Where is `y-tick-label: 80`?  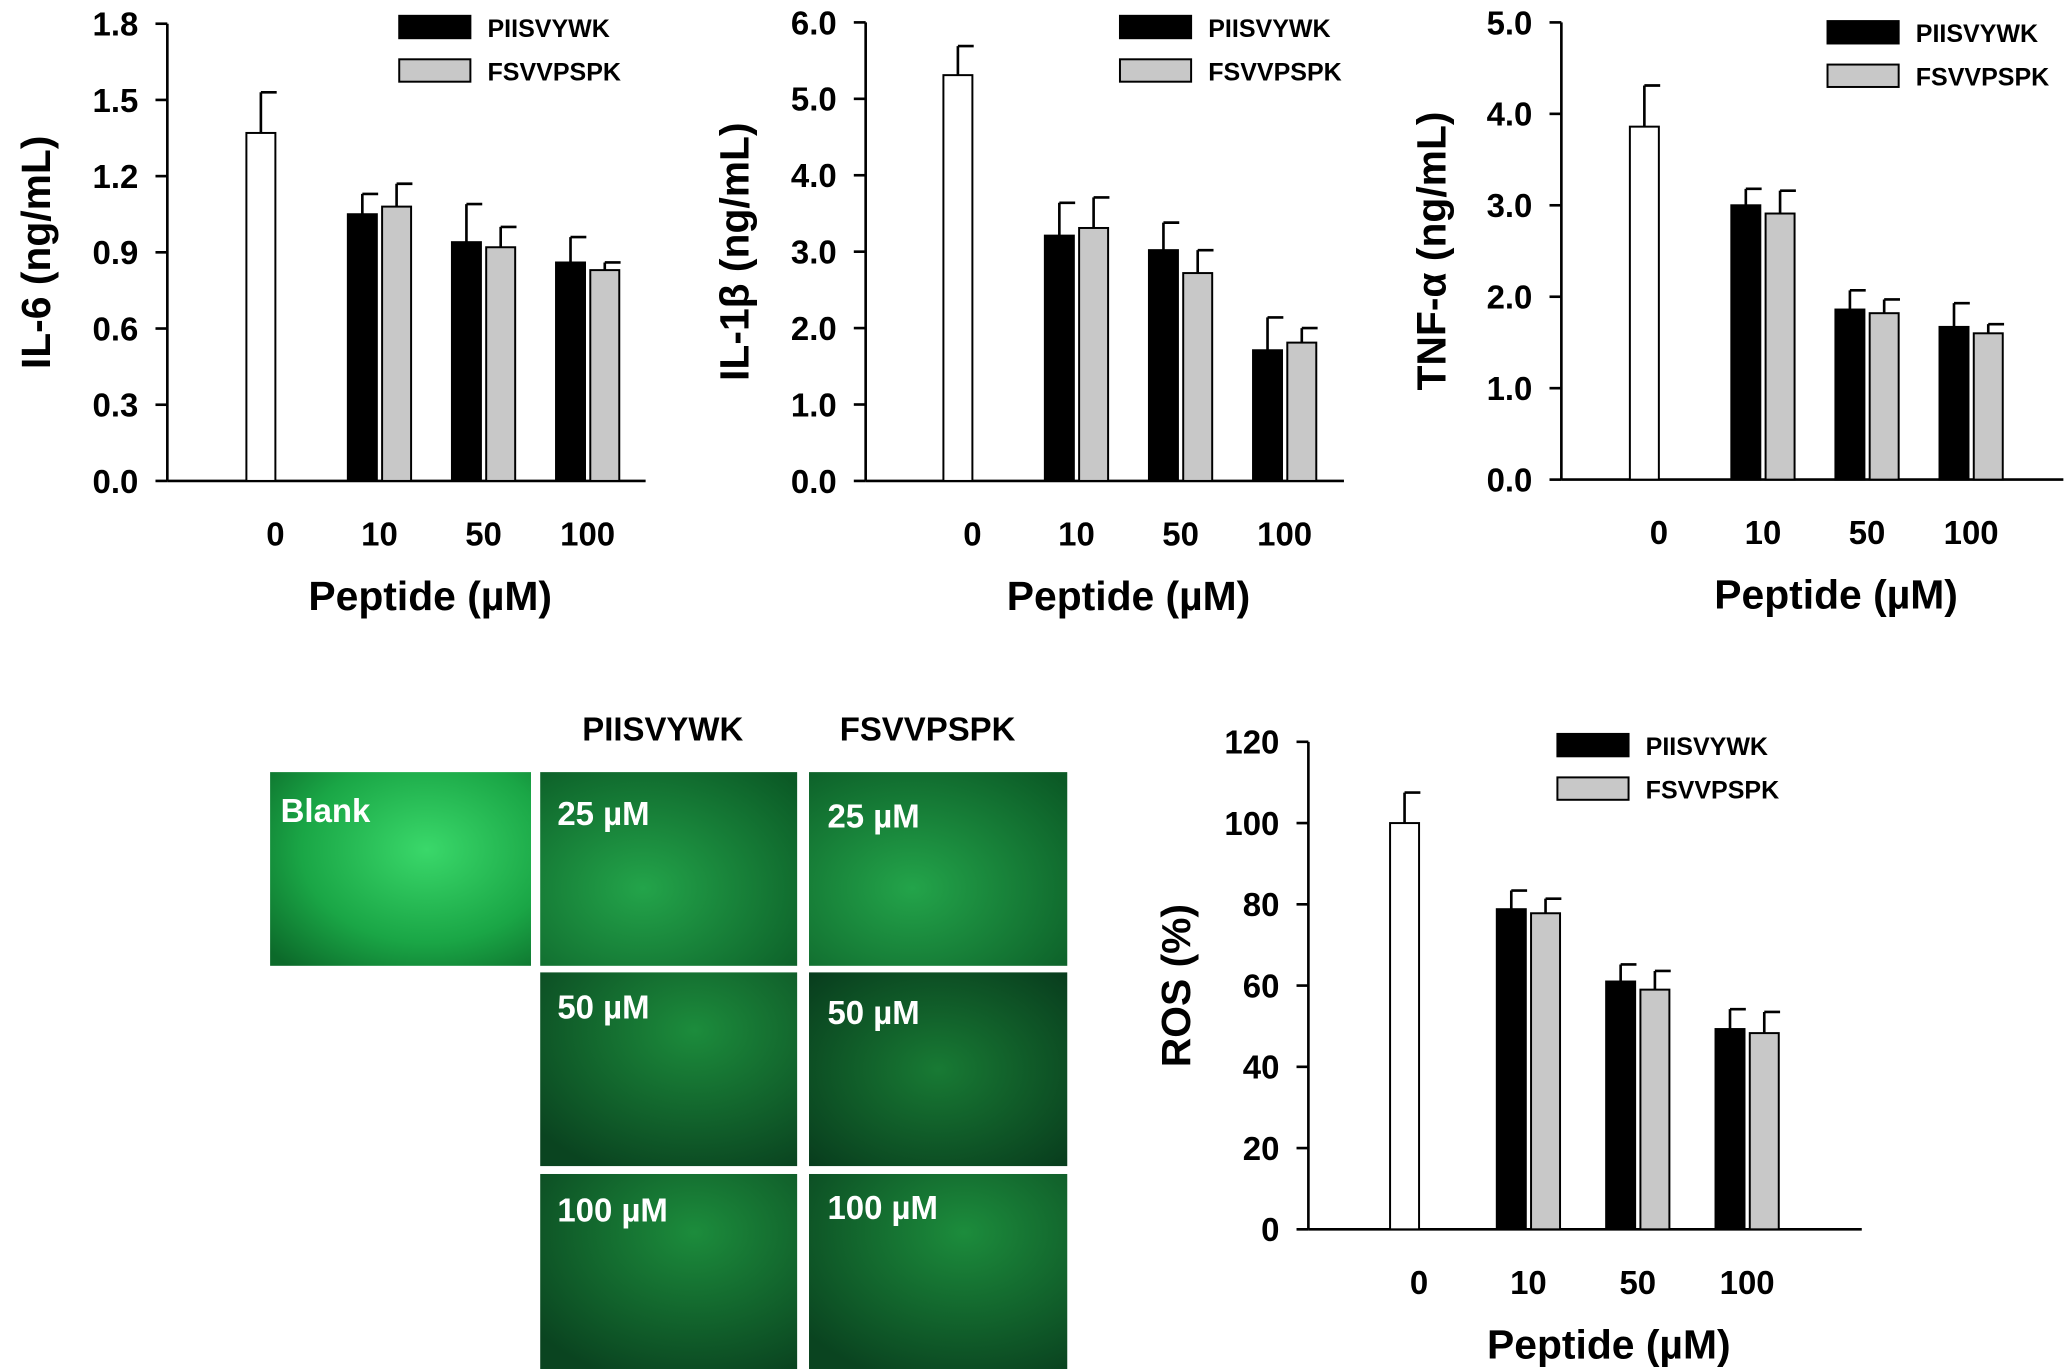
y-tick-label: 80 is located at coordinates (1261, 904).